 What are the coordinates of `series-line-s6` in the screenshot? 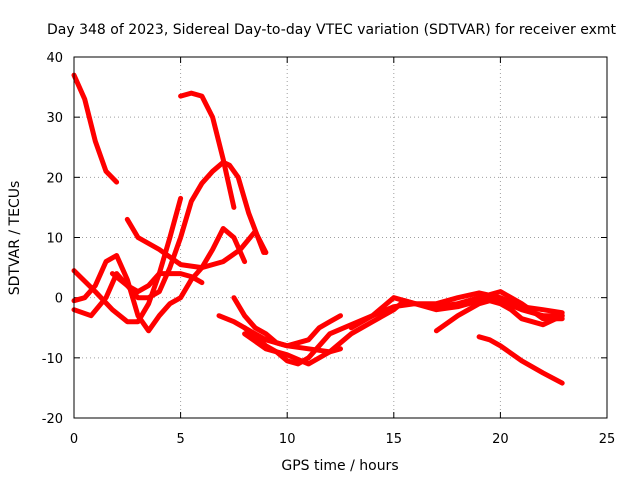 It's located at (159, 280).